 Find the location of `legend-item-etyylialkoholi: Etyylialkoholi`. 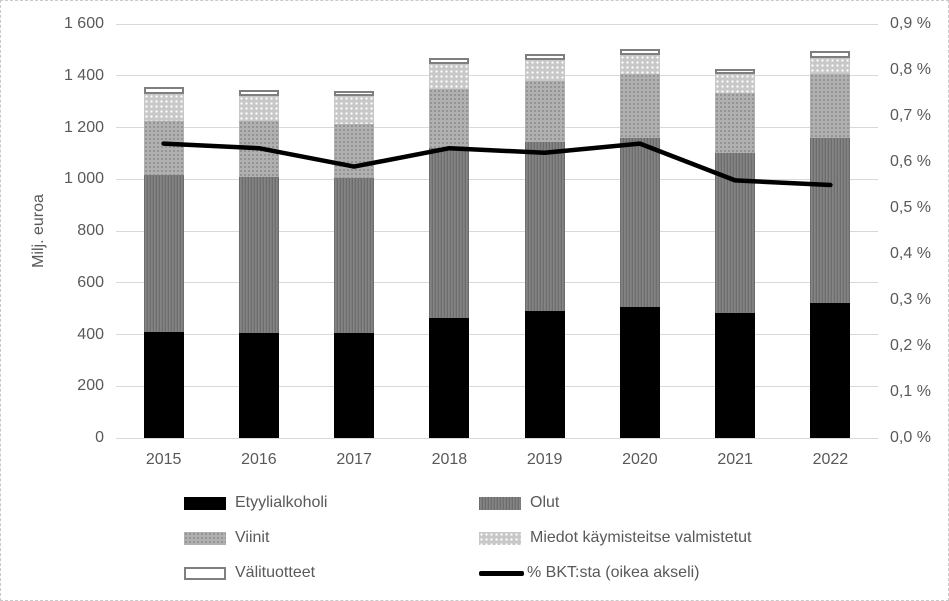

legend-item-etyylialkoholi: Etyylialkoholi is located at coordinates (255, 503).